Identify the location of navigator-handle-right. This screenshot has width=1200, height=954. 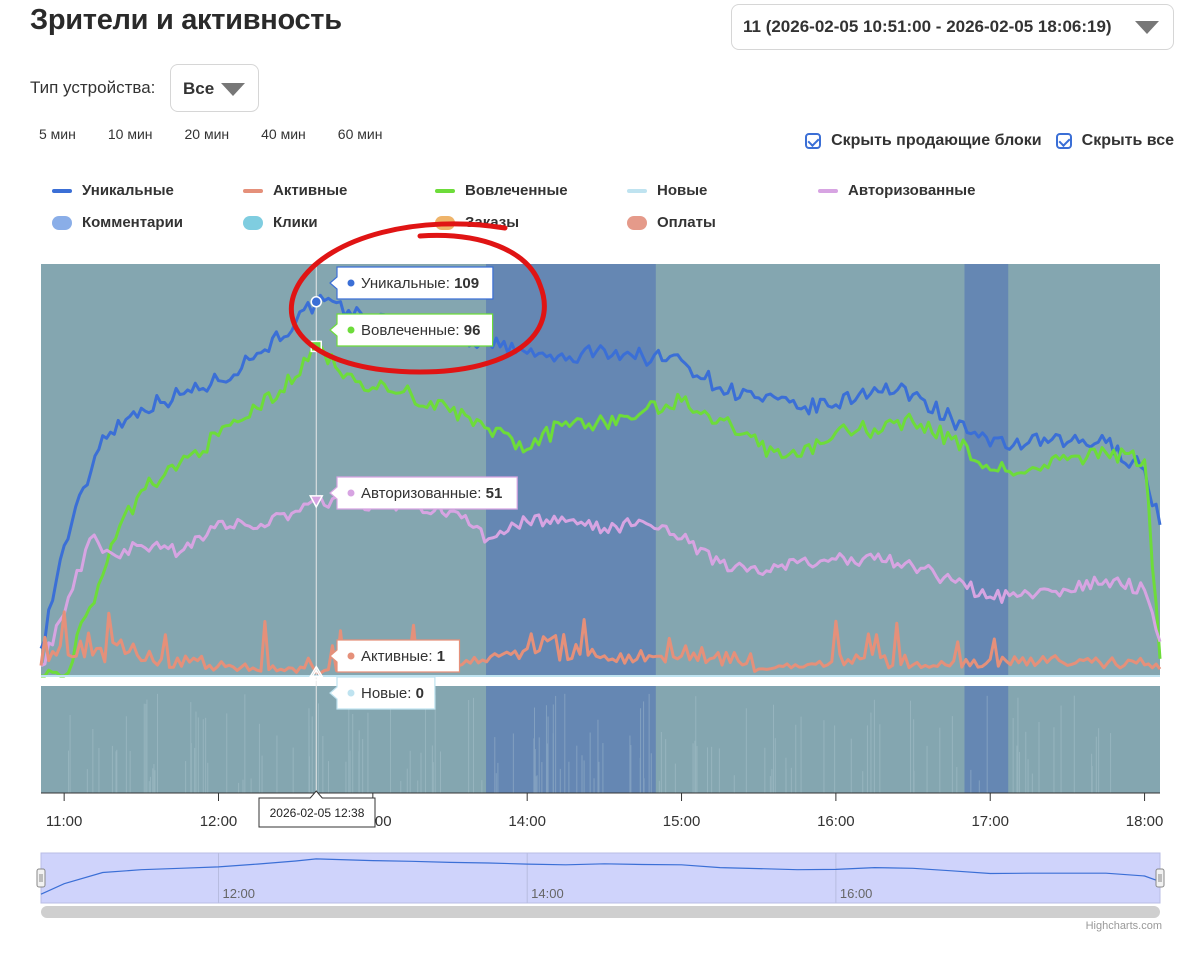
(1160, 878).